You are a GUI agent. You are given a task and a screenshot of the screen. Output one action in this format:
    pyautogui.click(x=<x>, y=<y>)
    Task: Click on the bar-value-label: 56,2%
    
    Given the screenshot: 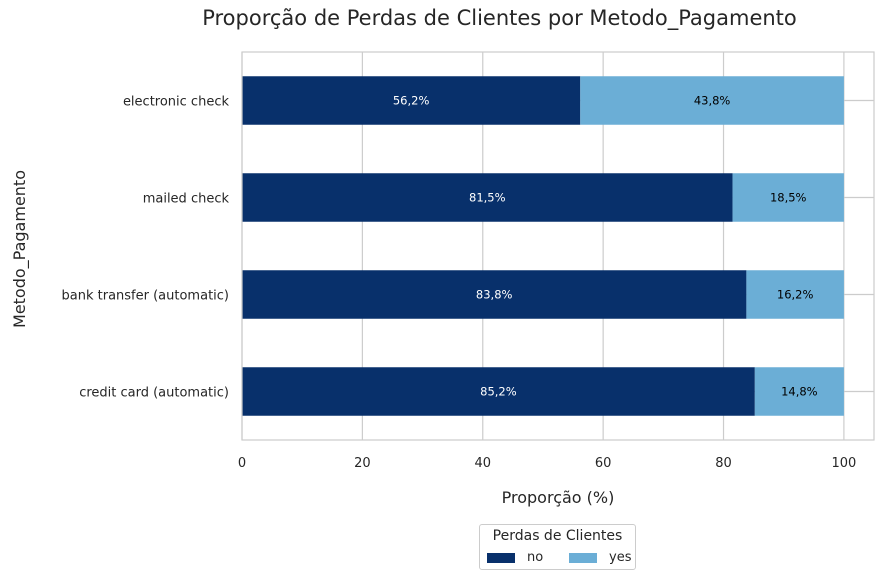 What is the action you would take?
    pyautogui.click(x=411, y=101)
    